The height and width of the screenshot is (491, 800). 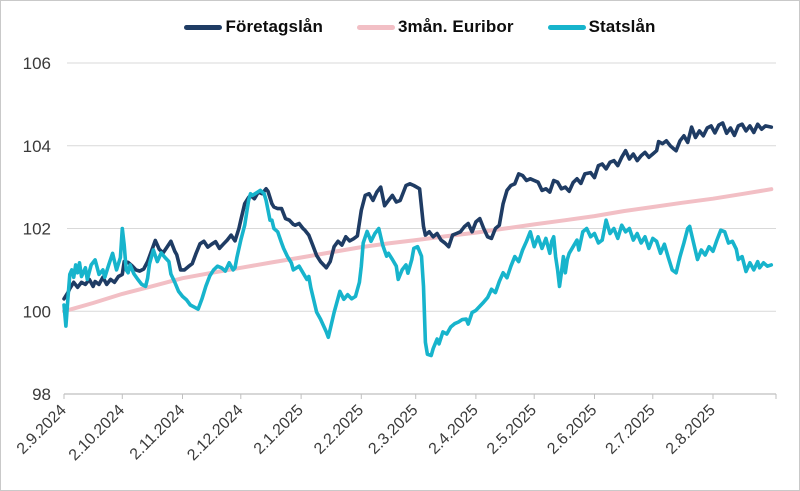 I want to click on y-tick-label: 100, so click(x=37, y=311).